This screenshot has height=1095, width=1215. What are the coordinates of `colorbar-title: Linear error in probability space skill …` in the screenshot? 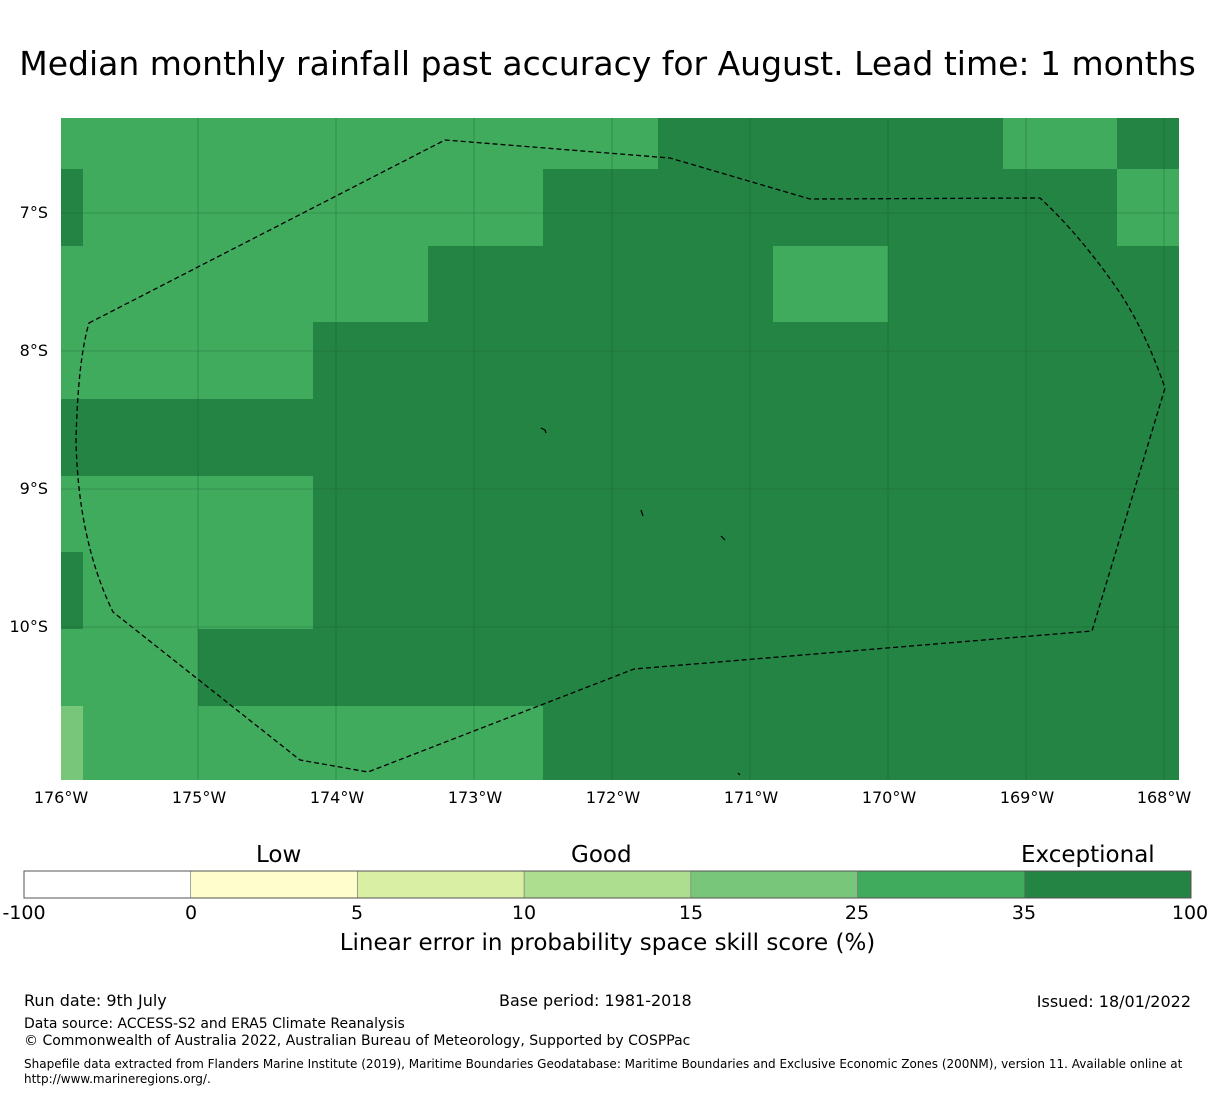 It's located at (607, 943).